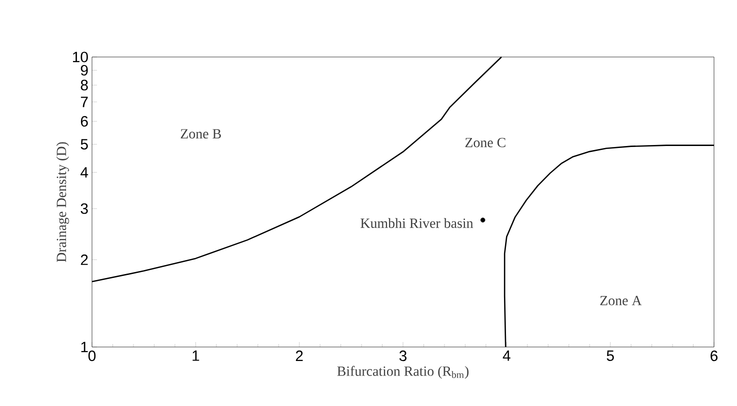 This screenshot has height=406, width=737. Describe the element at coordinates (92, 356) in the screenshot. I see `x-tick-label: 0` at that location.